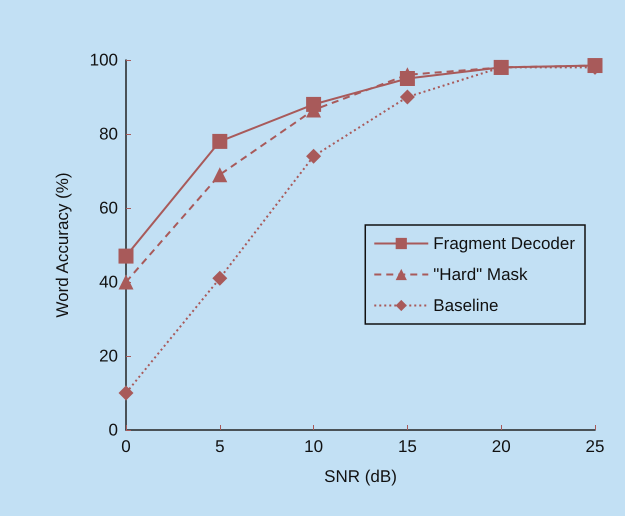 Image resolution: width=625 pixels, height=516 pixels. Describe the element at coordinates (360, 476) in the screenshot. I see `x-axis-title: SNR (dB)` at that location.